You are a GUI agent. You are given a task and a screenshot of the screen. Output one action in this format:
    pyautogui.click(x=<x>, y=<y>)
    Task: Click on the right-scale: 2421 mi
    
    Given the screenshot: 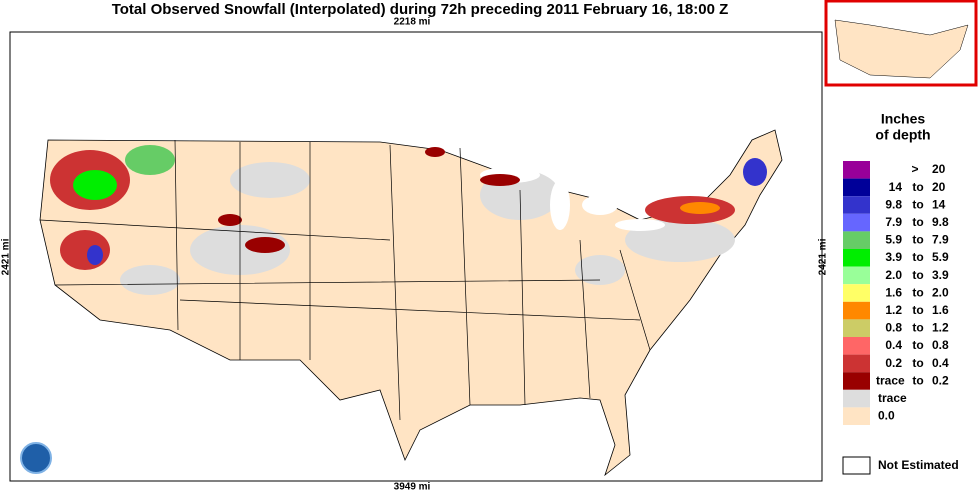 What is the action you would take?
    pyautogui.click(x=823, y=256)
    